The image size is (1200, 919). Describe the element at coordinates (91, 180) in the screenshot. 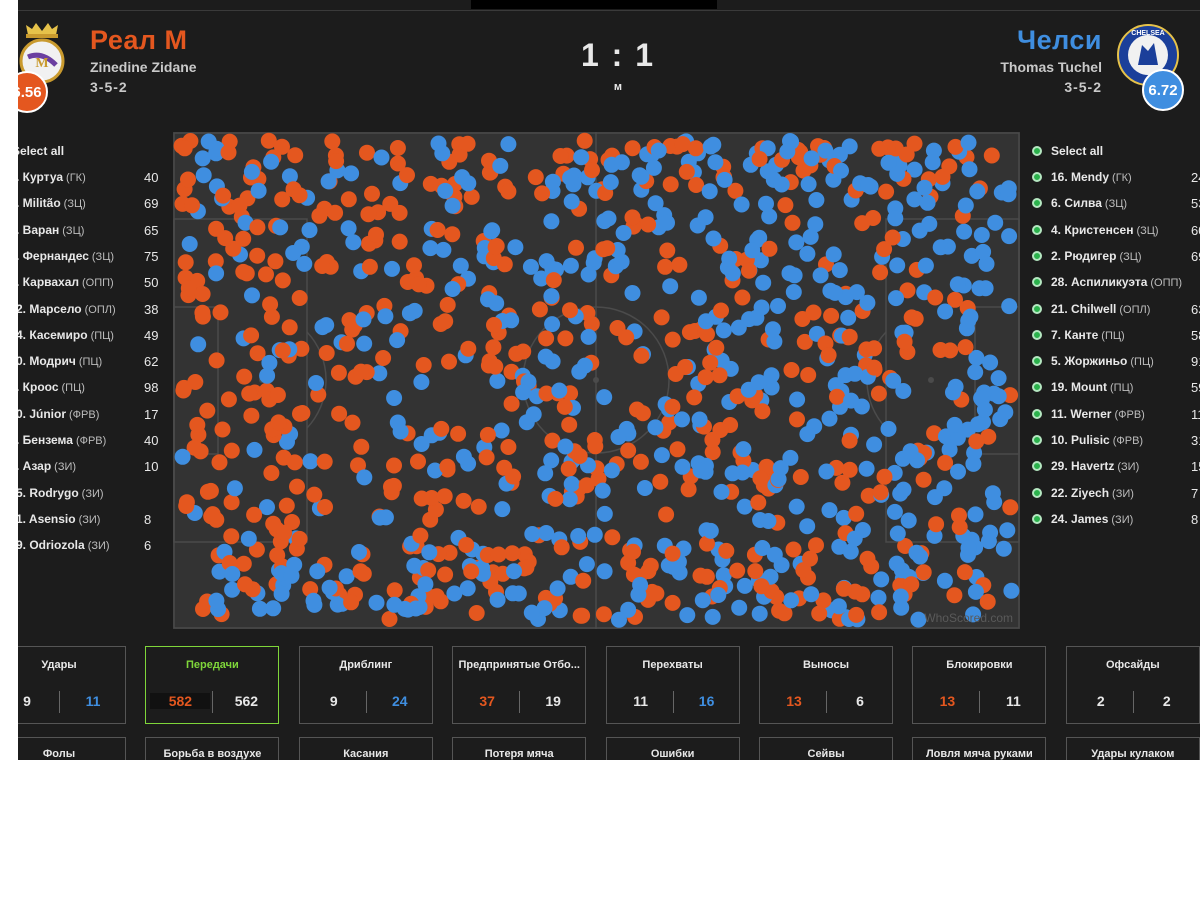

I see `home-player-row: . Куртуа (ГК) 40` at that location.